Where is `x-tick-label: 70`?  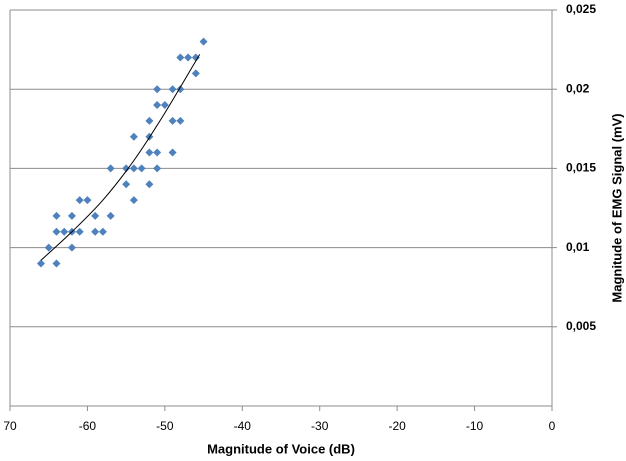
x-tick-label: 70 is located at coordinates (10, 426).